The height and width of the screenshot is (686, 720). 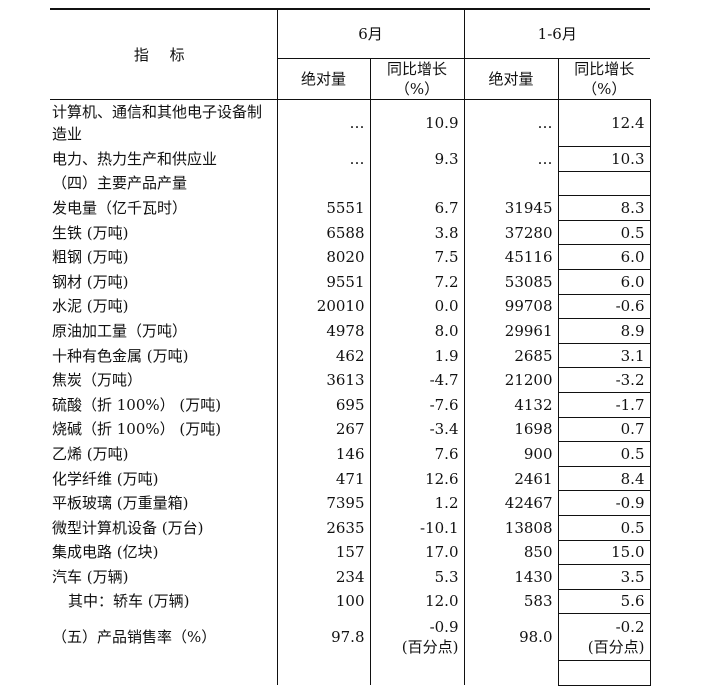 What do you see at coordinates (137, 404) in the screenshot?
I see `indicator-label: 硫酸（折 100%） (万吨)` at bounding box center [137, 404].